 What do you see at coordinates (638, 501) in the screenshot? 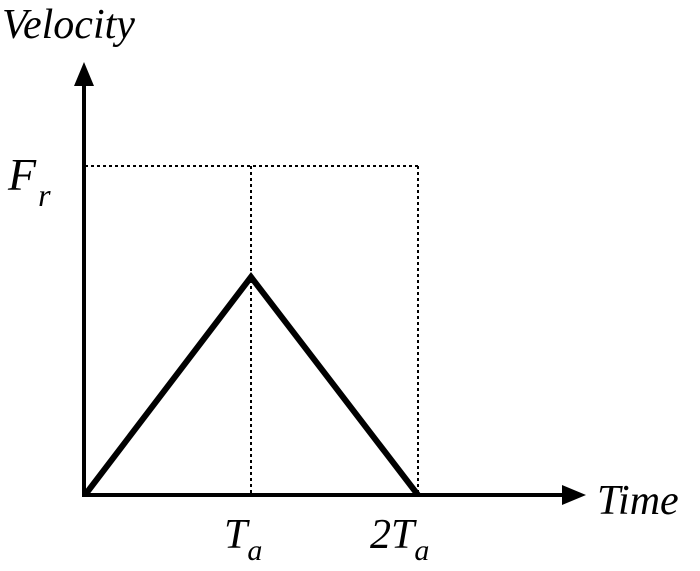
I see `x-axis-label: Time` at bounding box center [638, 501].